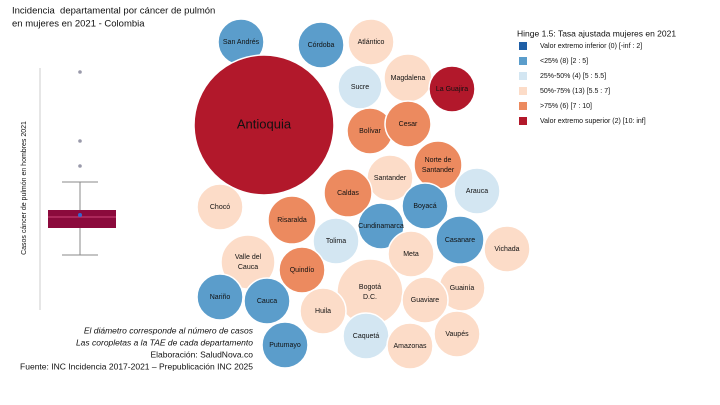 The image size is (720, 405). Describe the element at coordinates (201, 354) in the screenshot. I see `note: Elaboración: SaludNova.co` at that location.